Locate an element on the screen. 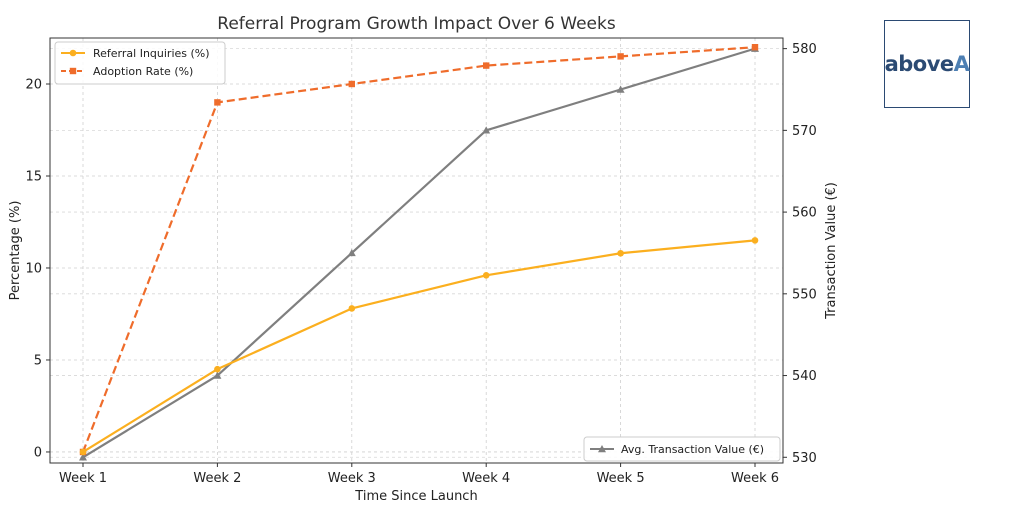  y2-tick-label: 580 is located at coordinates (804, 49).